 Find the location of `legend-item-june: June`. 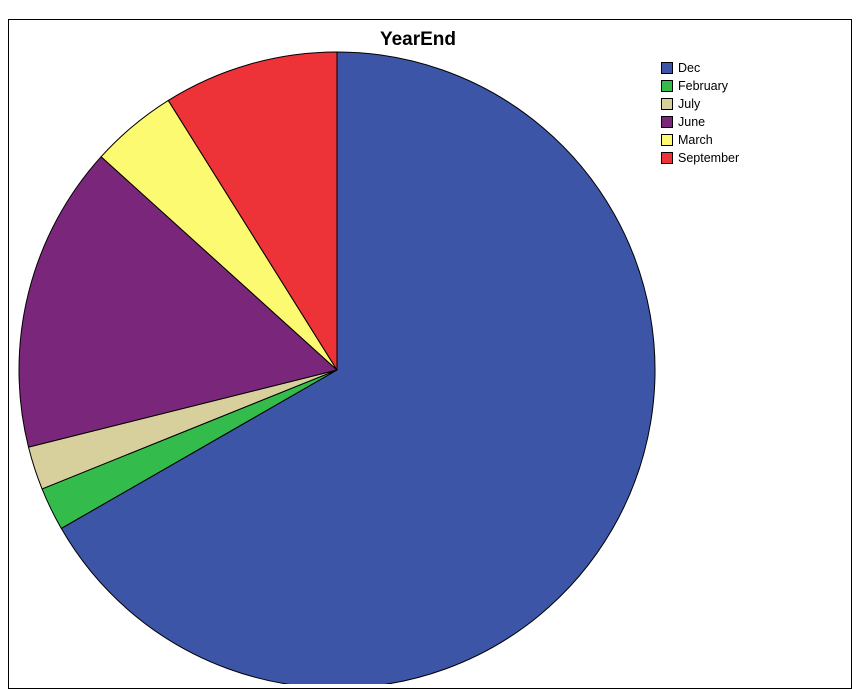

legend-item-june: June is located at coordinates (700, 122).